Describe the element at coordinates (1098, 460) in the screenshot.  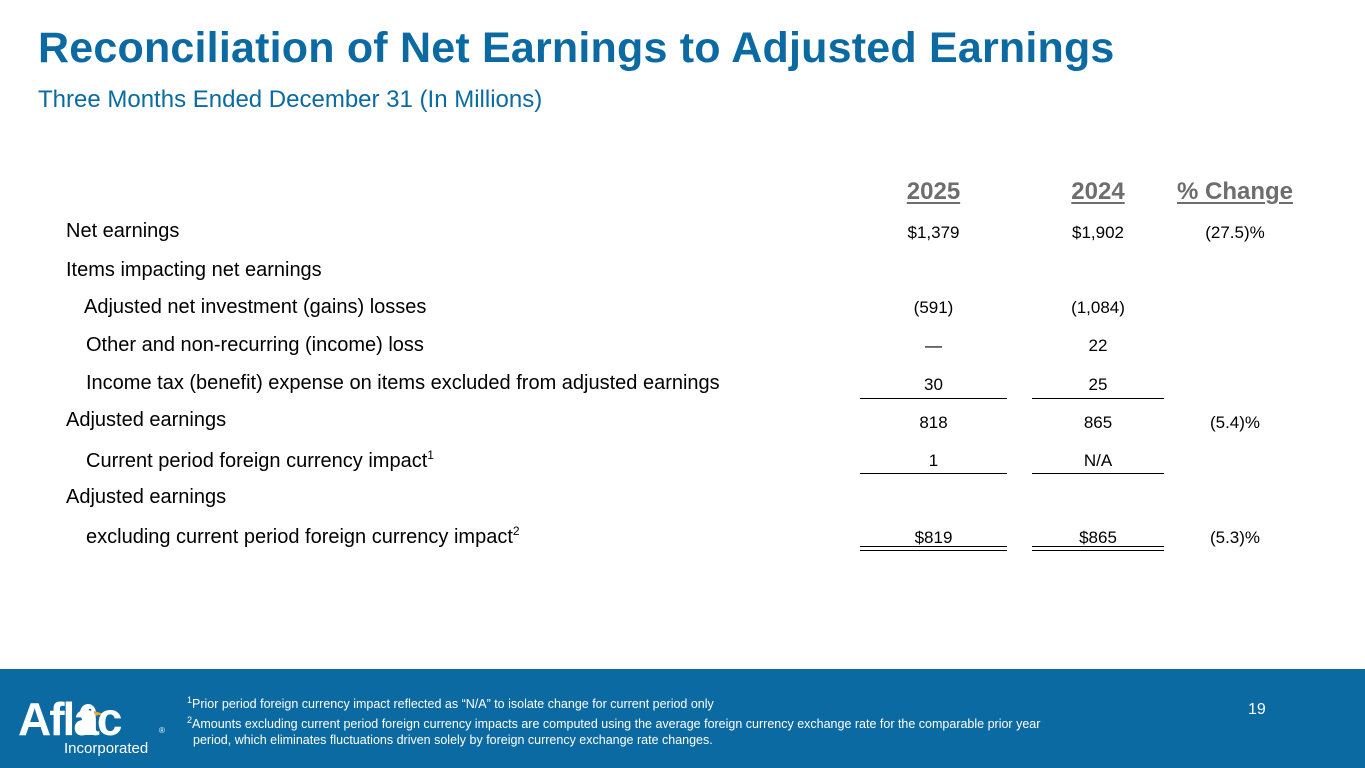
I see `cell-fx-impact-2024: N/A` at that location.